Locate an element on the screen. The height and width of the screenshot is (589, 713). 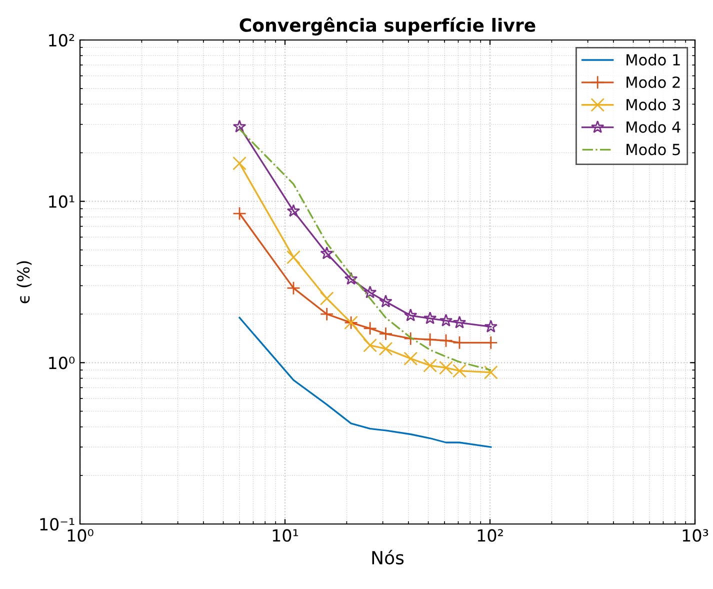
legend-label: Modo 3 is located at coordinates (653, 104).